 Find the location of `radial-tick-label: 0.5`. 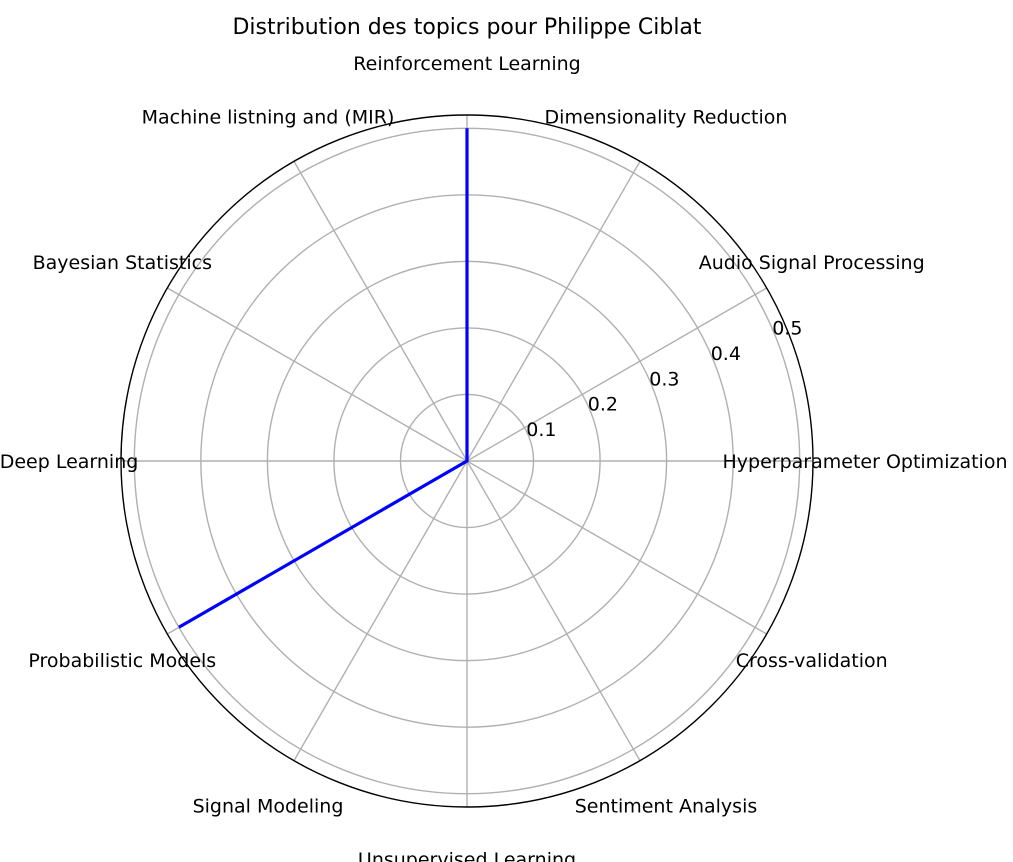

radial-tick-label: 0.5 is located at coordinates (787, 328).